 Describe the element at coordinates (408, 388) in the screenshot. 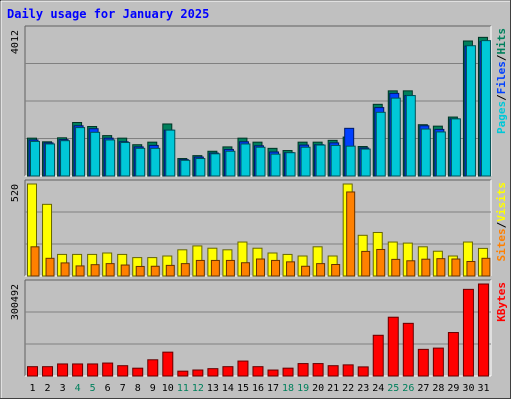

I see `x-tick-label: 26` at that location.